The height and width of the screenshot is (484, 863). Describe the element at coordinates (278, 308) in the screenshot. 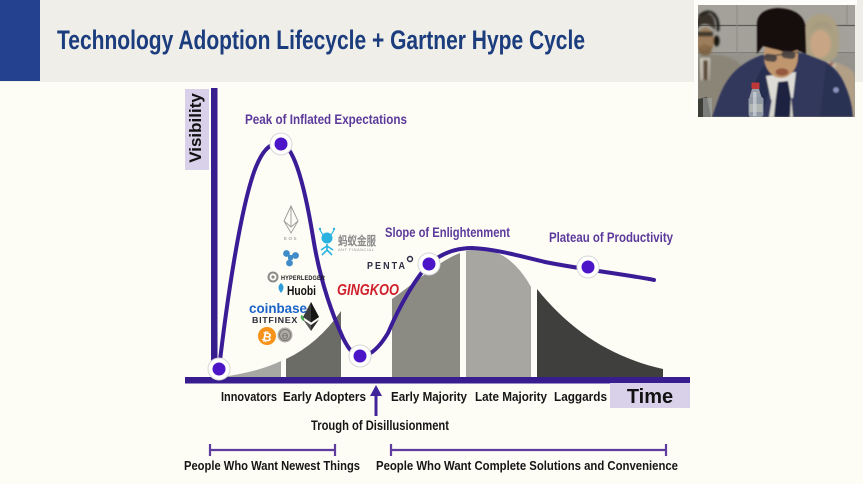

I see `svg-text: coinbase` at that location.